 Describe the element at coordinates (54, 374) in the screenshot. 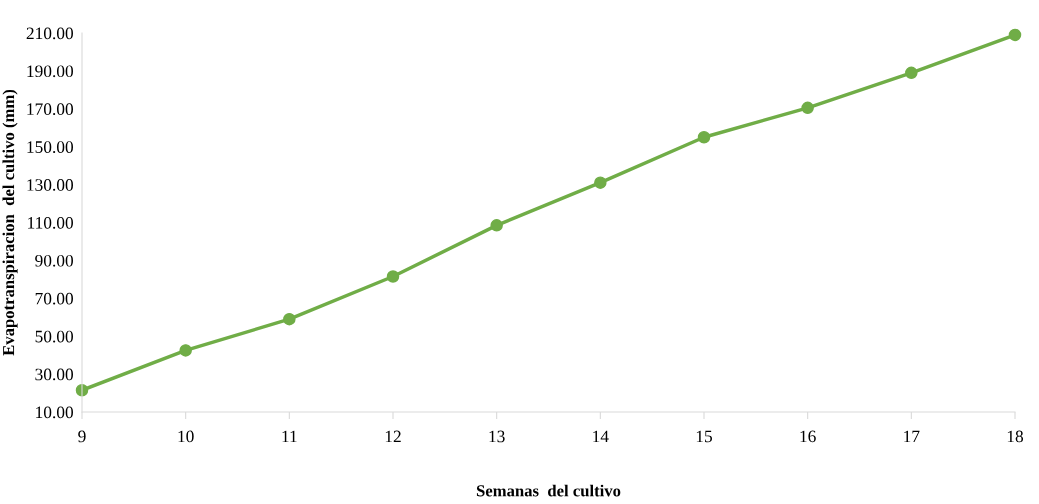

I see `y-tick-label: 30.00` at that location.